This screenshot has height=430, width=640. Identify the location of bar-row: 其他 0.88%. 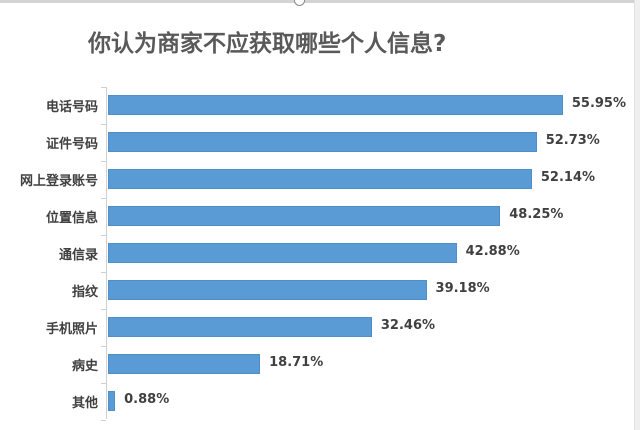
(320, 401).